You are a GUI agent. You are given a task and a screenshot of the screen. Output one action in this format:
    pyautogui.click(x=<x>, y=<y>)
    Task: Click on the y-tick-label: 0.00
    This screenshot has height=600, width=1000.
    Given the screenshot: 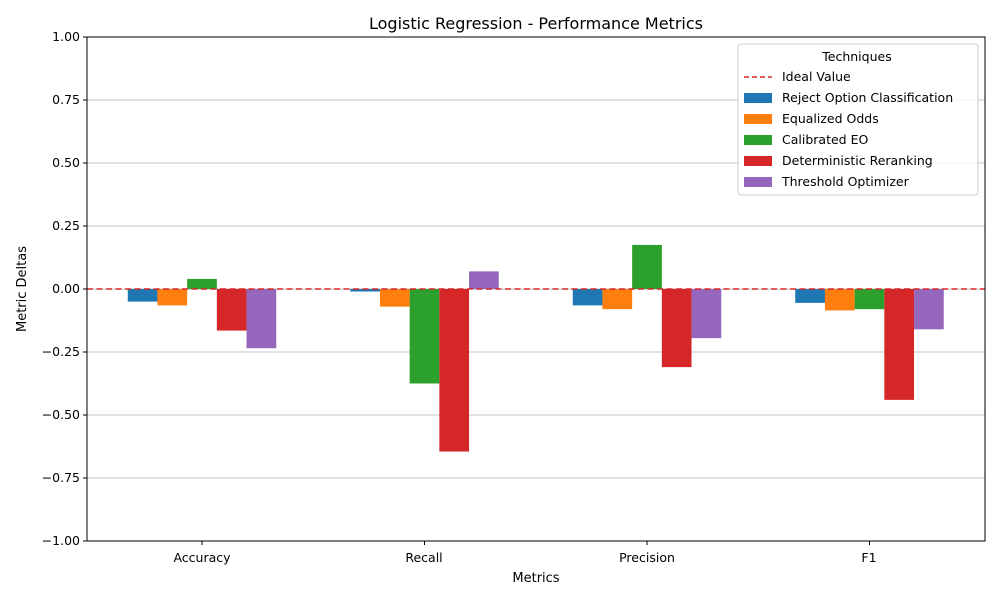 What is the action you would take?
    pyautogui.click(x=66, y=288)
    